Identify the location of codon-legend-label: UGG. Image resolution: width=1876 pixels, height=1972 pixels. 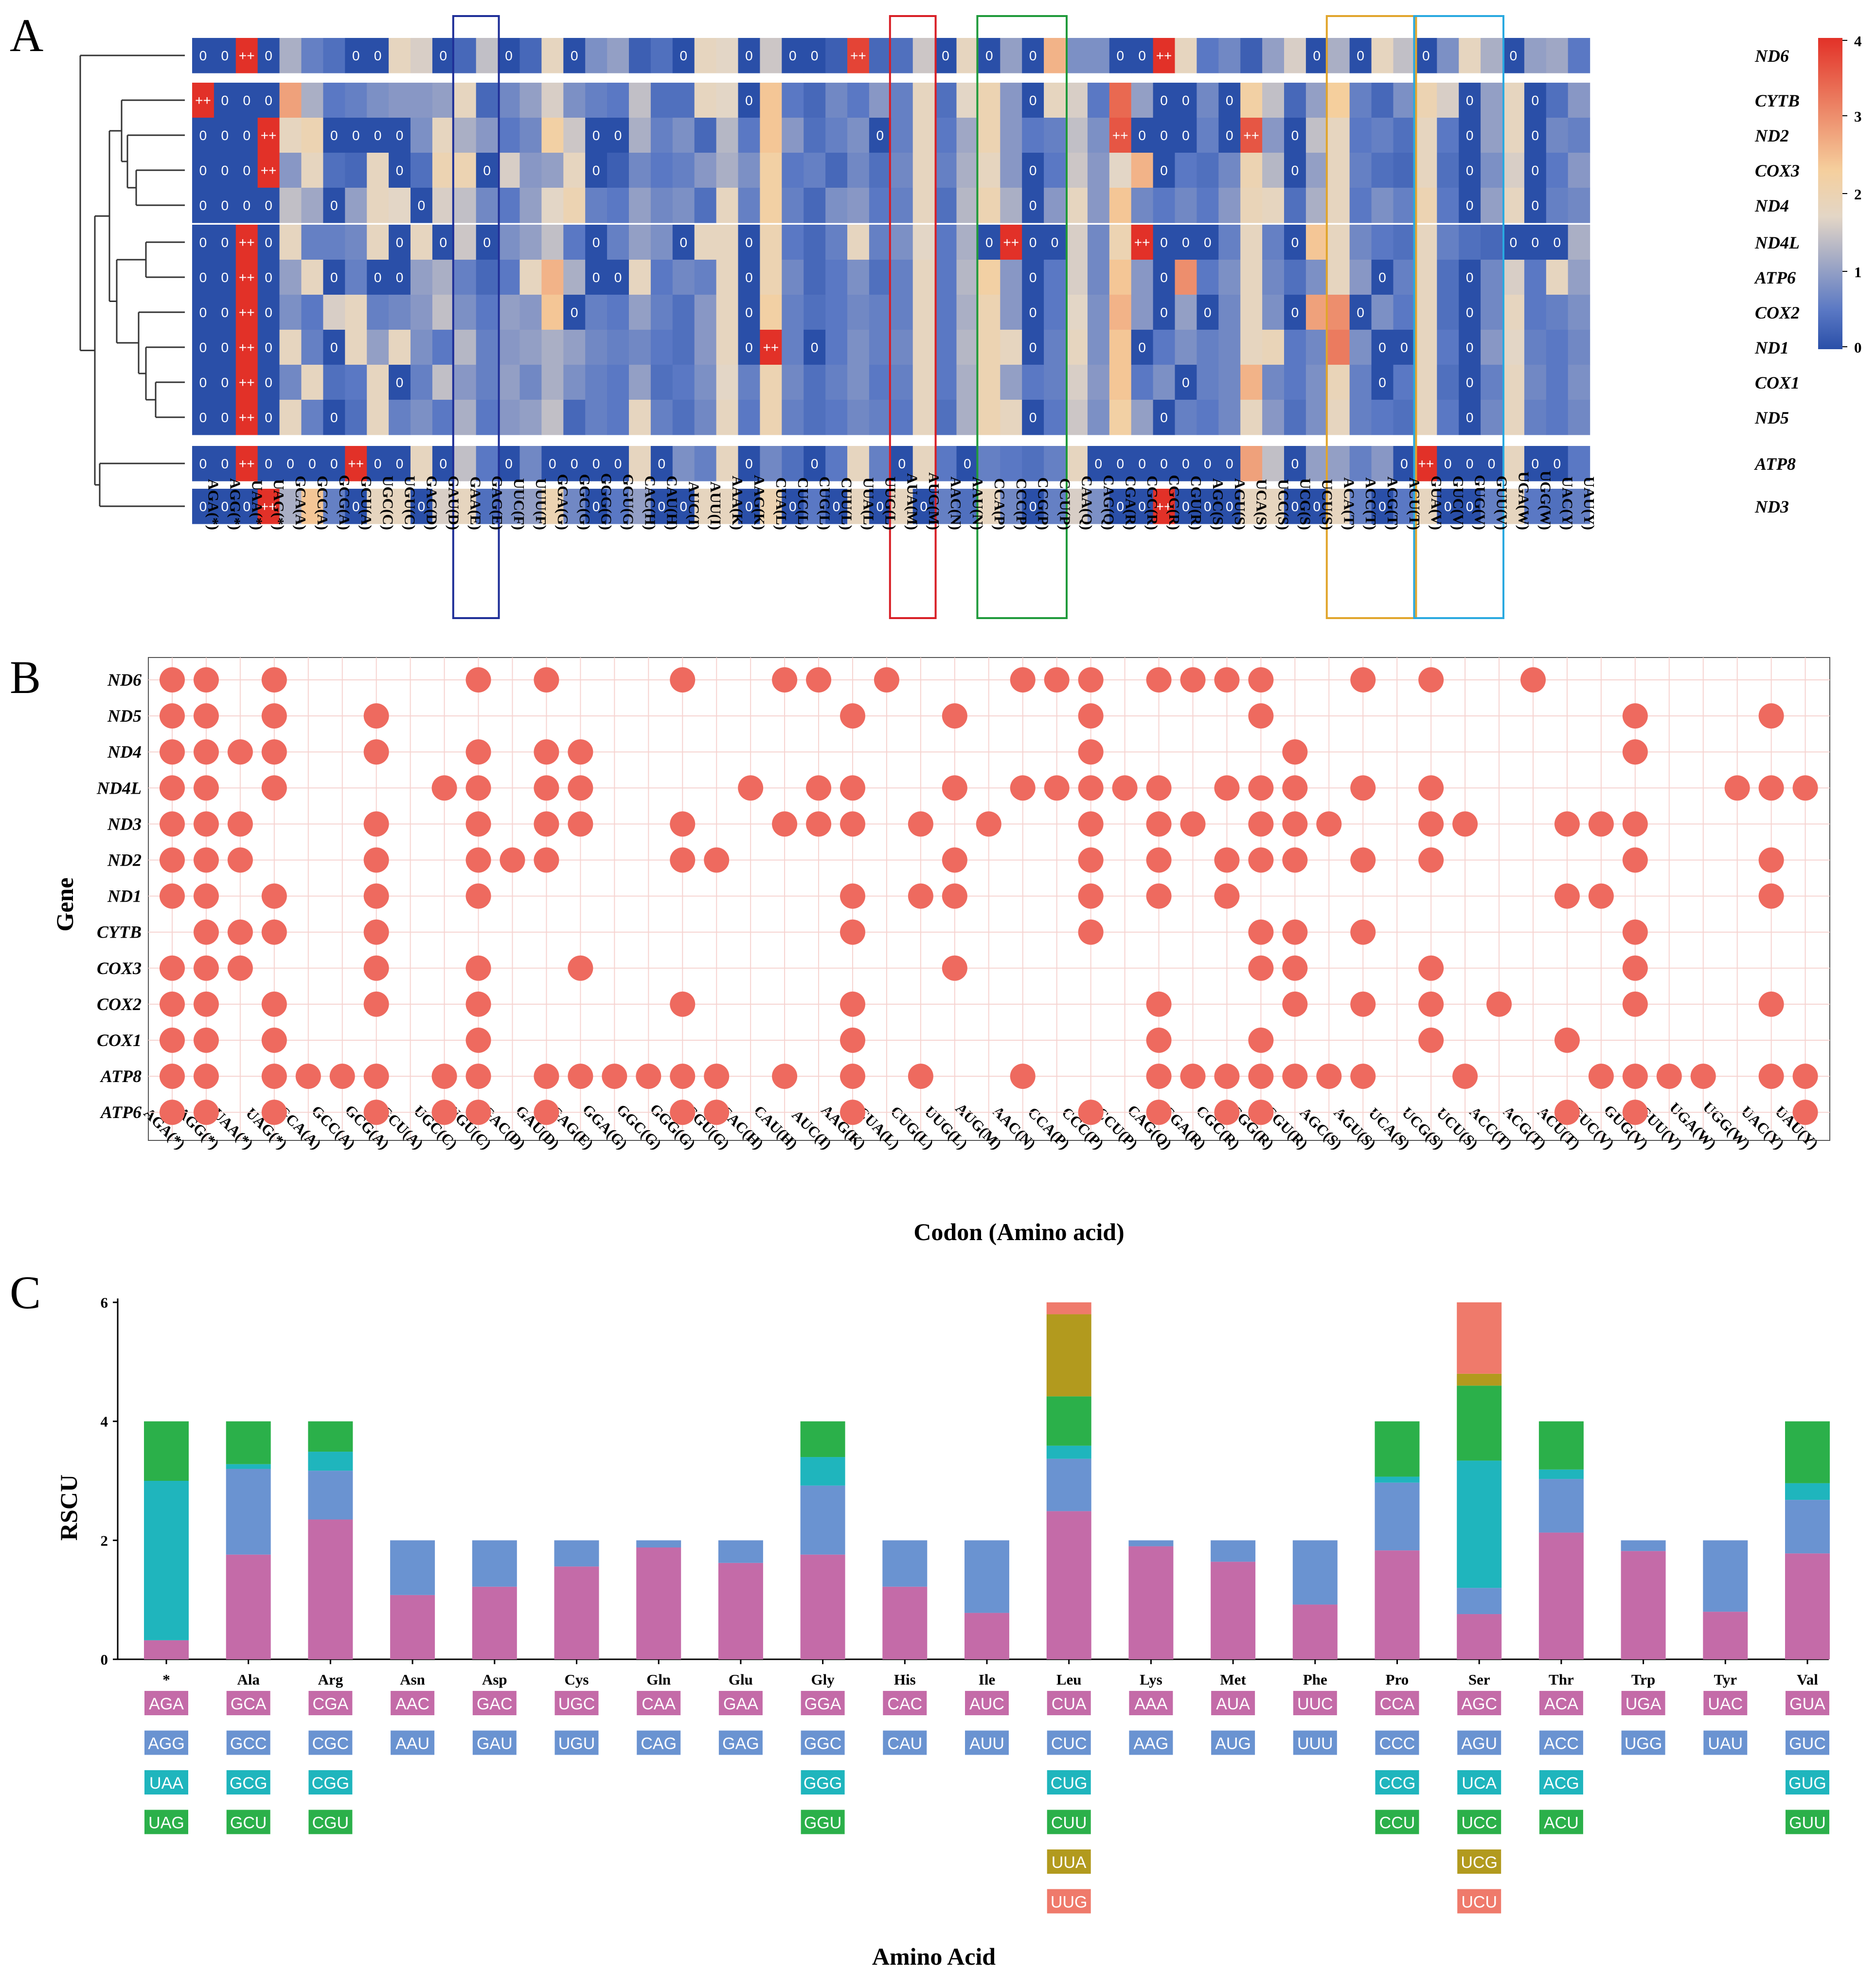
(1643, 1744).